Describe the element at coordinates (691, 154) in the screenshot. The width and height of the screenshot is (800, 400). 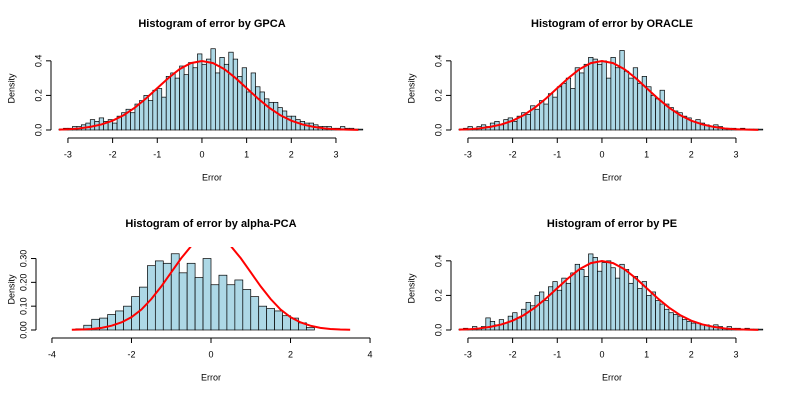
I see `x-tick-label: 2` at that location.